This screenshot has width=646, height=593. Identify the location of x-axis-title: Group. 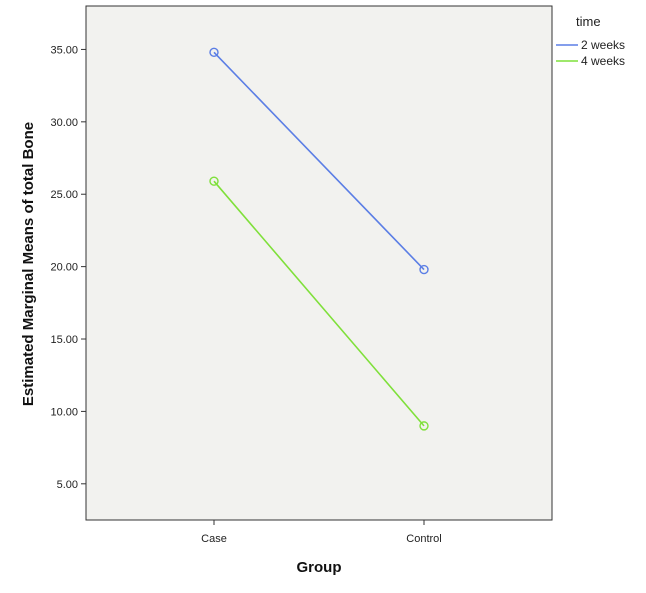
(319, 567).